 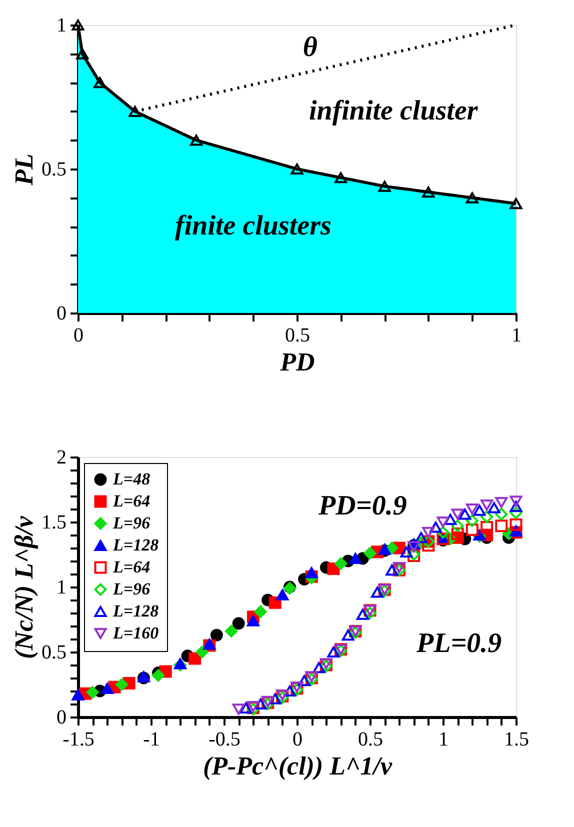 What do you see at coordinates (61, 457) in the screenshot?
I see `y-tick-label: 2` at bounding box center [61, 457].